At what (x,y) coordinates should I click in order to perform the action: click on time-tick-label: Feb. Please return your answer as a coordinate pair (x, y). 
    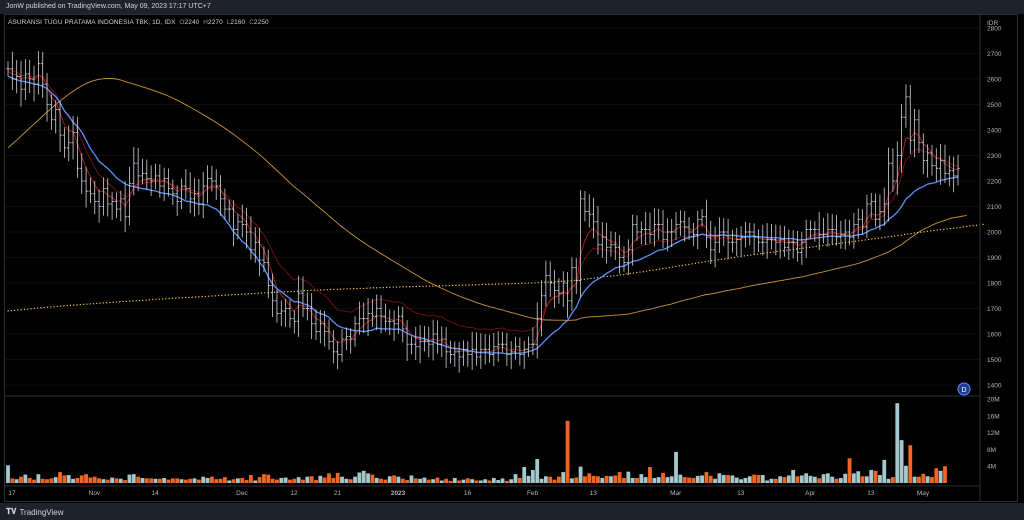
    Looking at the image, I should click on (533, 493).